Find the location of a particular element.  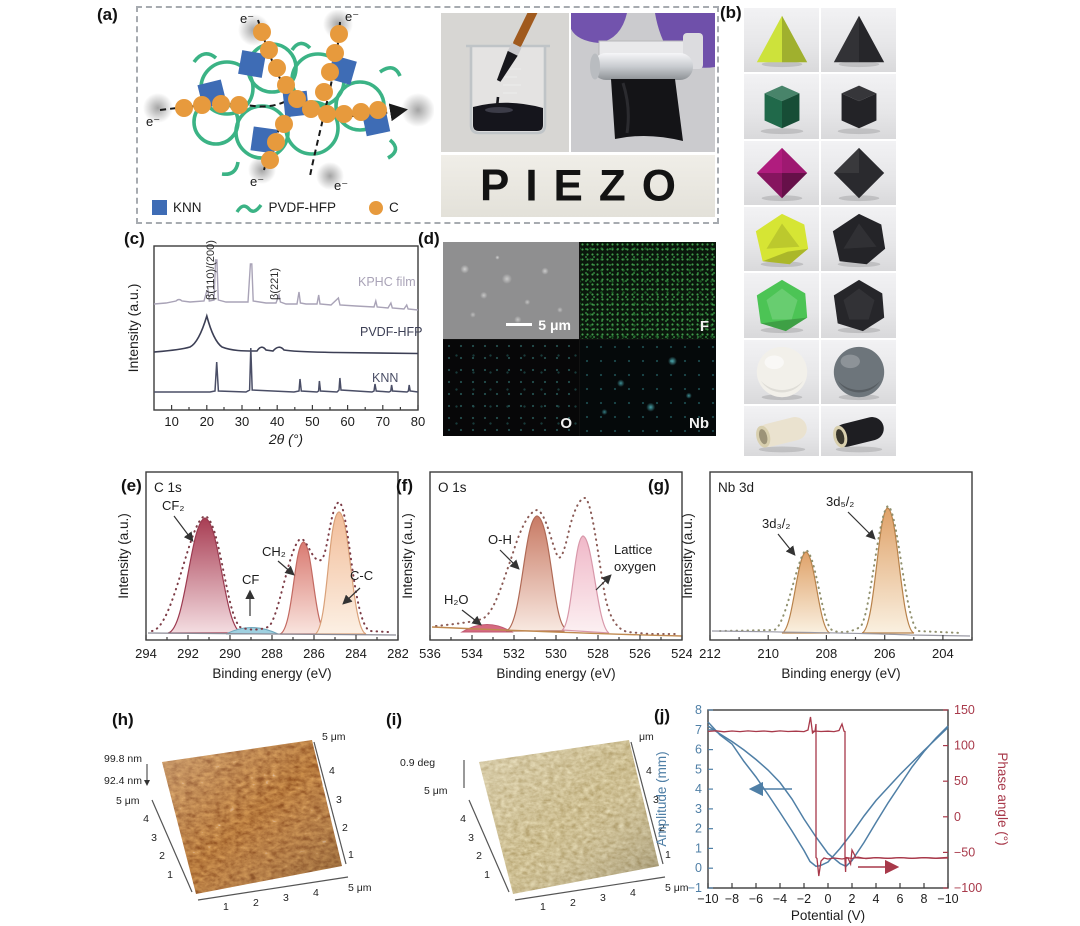

peak-label-oh: O-H is located at coordinates (500, 539).